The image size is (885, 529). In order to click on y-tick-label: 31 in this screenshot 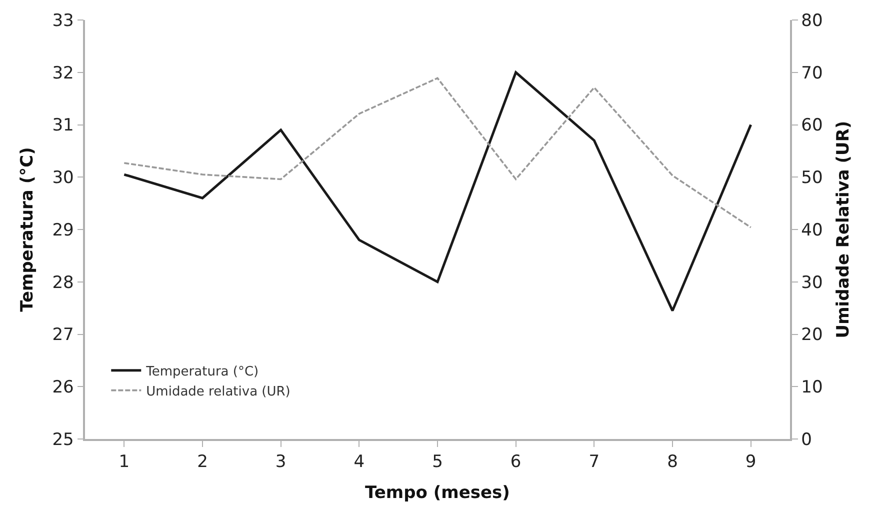, I will do `click(63, 126)`.